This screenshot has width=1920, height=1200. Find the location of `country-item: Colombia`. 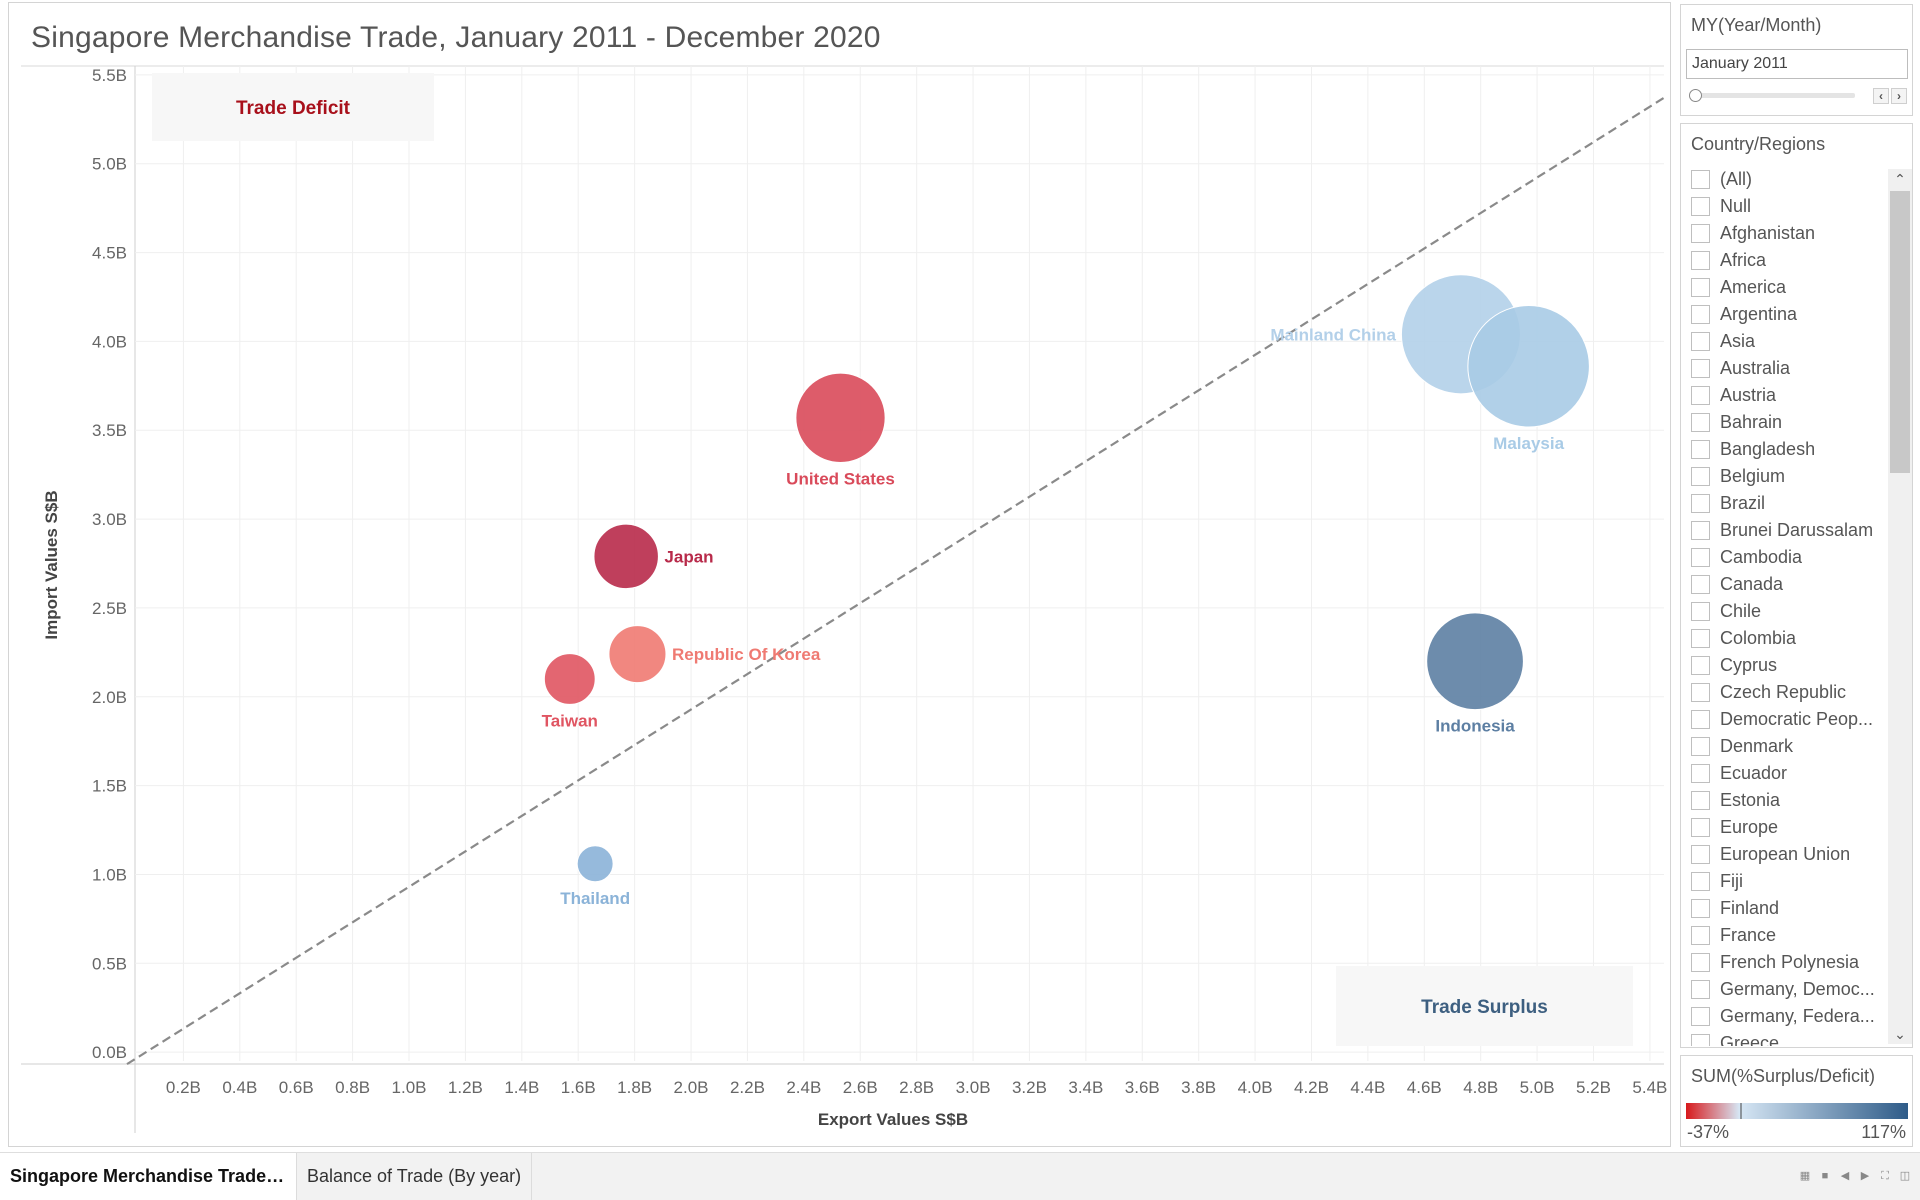

country-item: Colombia is located at coordinates (1783, 638).